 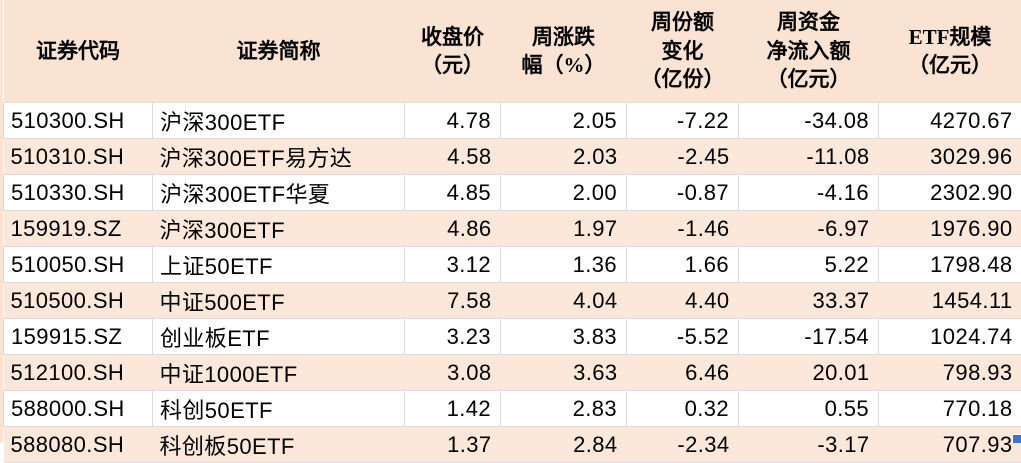 I want to click on cell-code: 510050.SH, so click(x=78, y=265).